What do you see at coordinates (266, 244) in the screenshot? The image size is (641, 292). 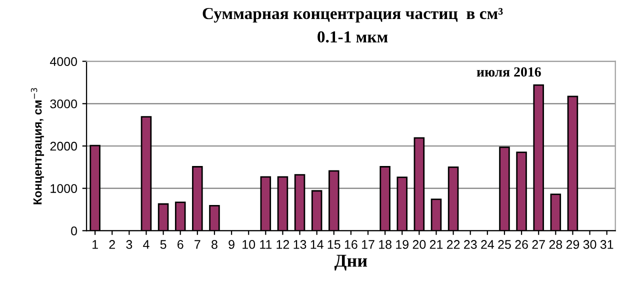 I see `x-tick-label: 11` at bounding box center [266, 244].